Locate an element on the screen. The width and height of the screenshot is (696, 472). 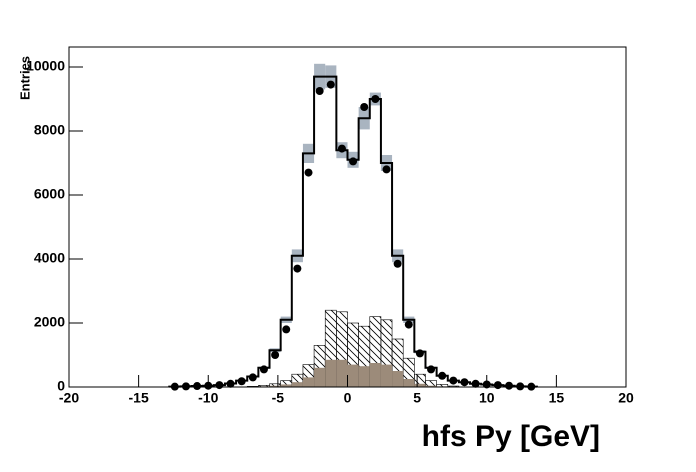
x-tick-label: -15 is located at coordinates (139, 398).